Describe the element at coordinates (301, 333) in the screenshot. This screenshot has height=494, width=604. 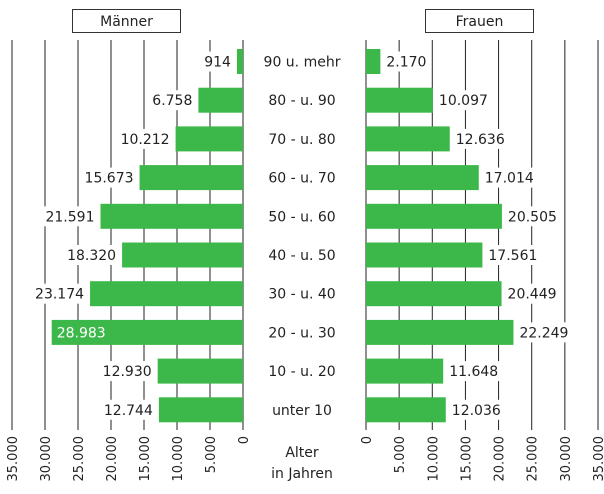
I see `category-label: 20 - u. 30` at that location.